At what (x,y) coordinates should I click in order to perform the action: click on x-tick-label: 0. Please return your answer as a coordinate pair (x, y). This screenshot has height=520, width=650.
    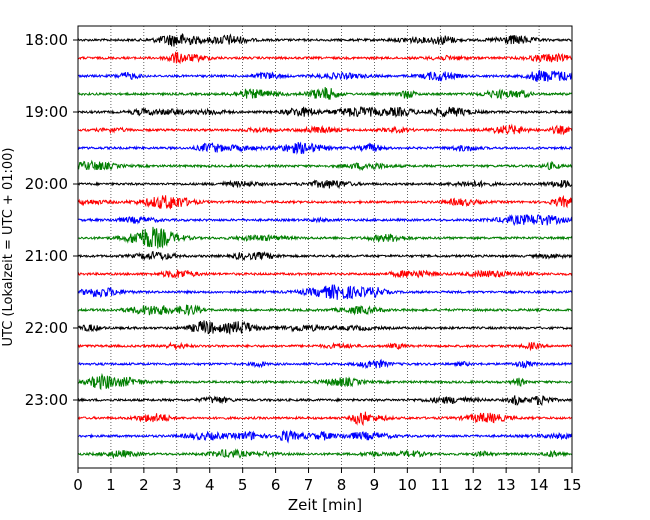
    Looking at the image, I should click on (78, 485).